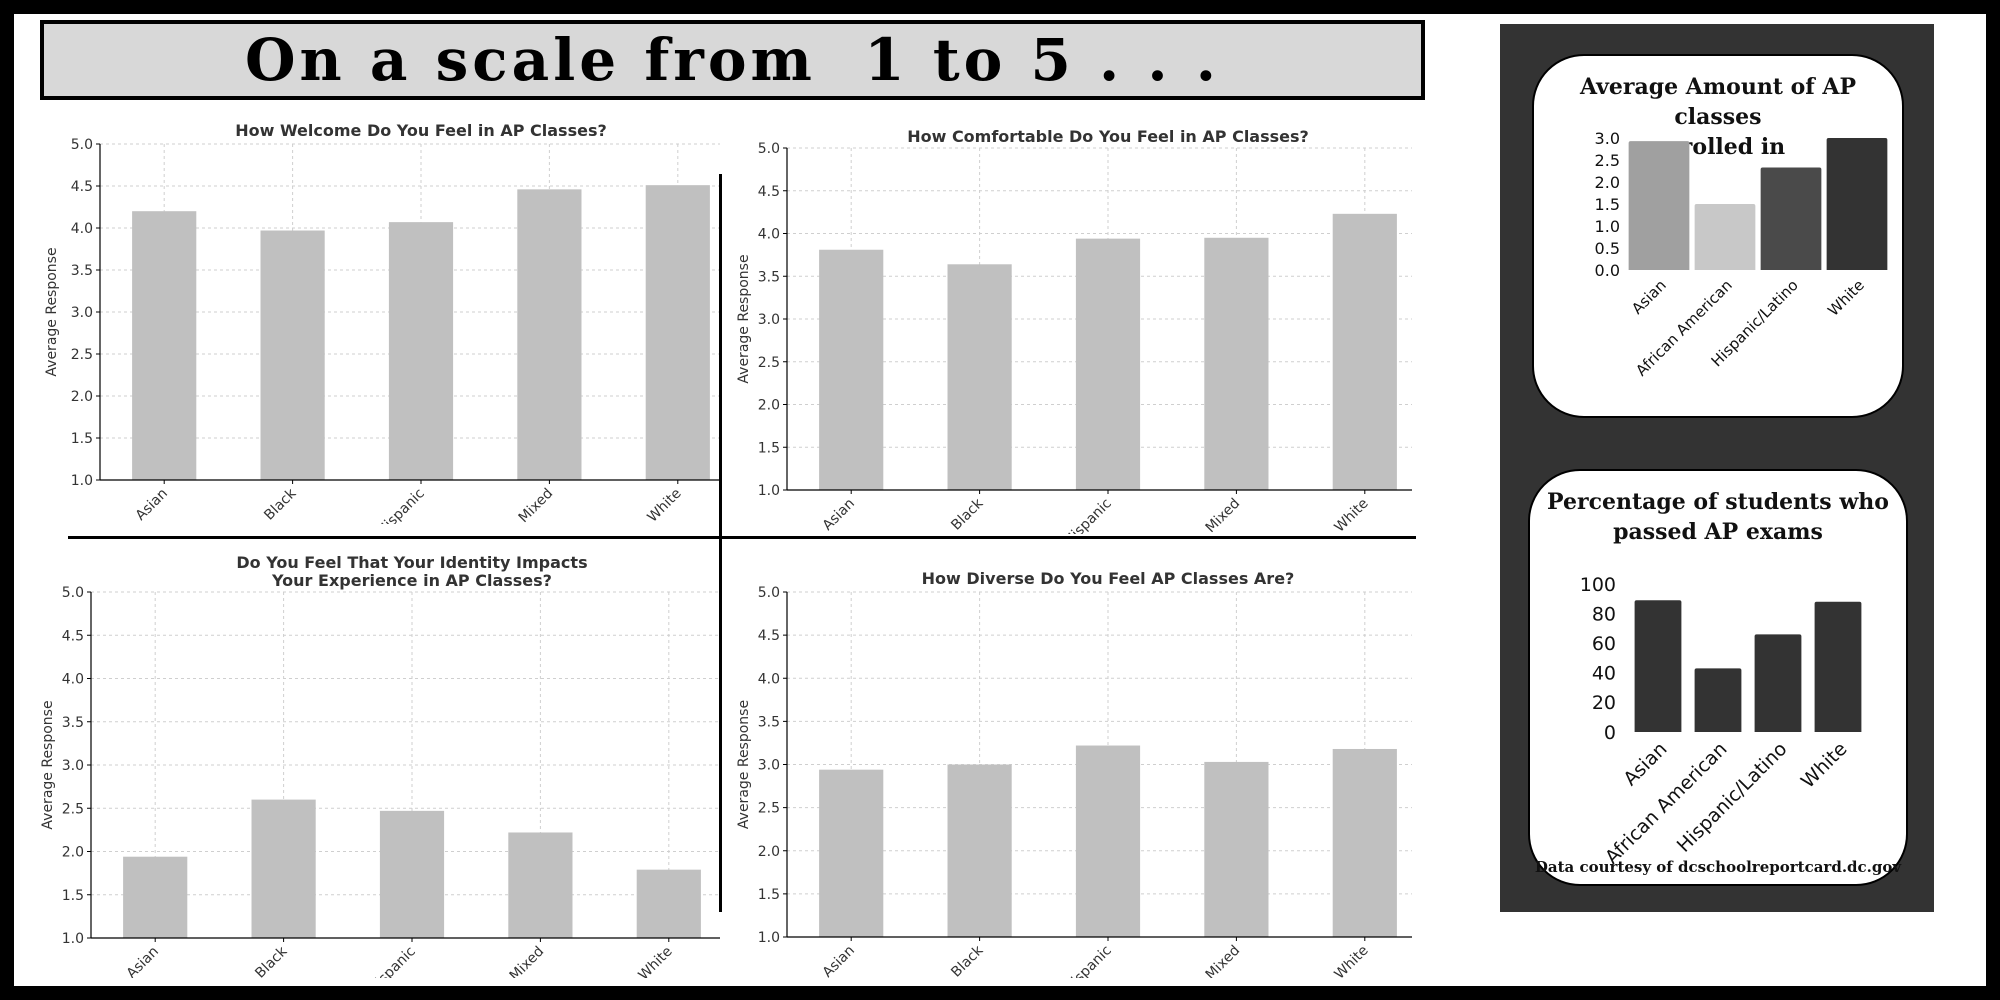 This screenshot has height=1000, width=2000. What do you see at coordinates (411, 562) in the screenshot?
I see `chart-title: Do You Feel That Your Identity Impacts` at bounding box center [411, 562].